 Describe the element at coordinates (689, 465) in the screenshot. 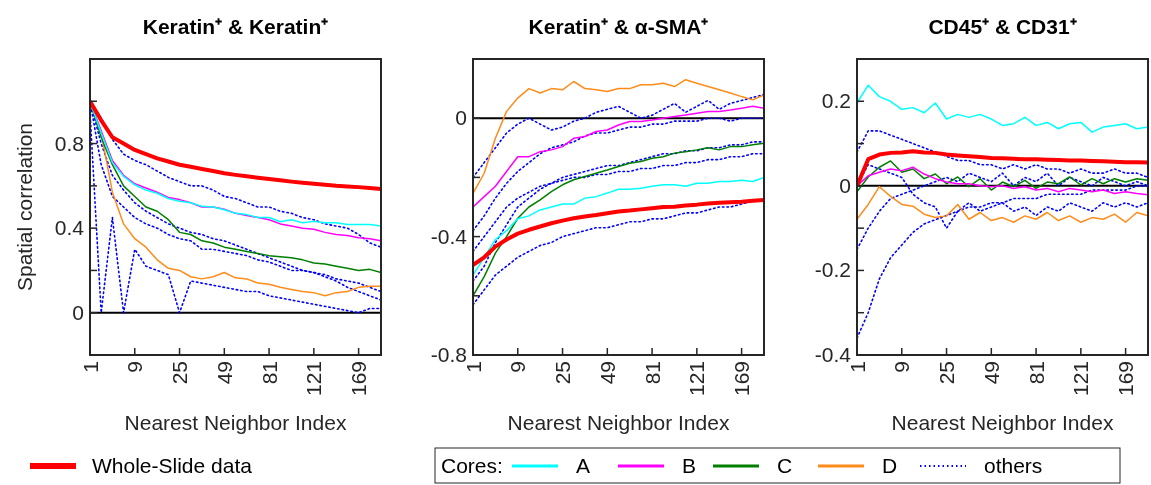

I see `legend-label: B` at that location.